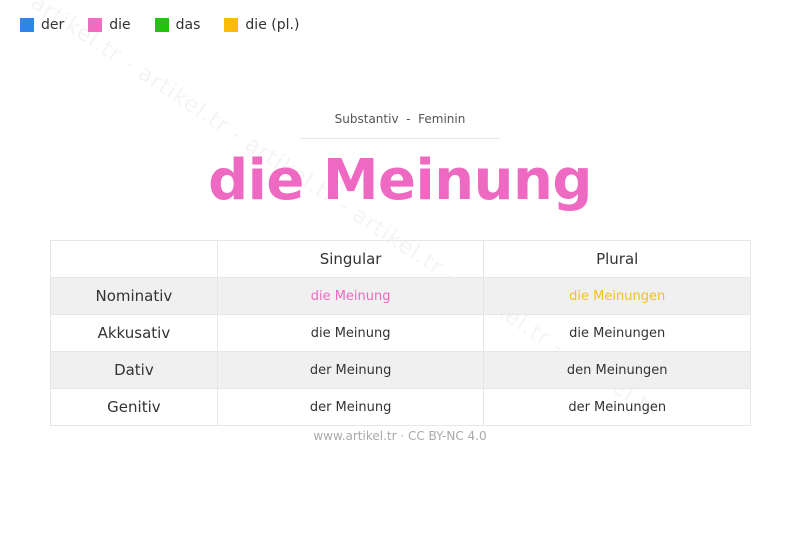  I want to click on table-row: Nominativ die Meinung die Meinungen, so click(400, 296).